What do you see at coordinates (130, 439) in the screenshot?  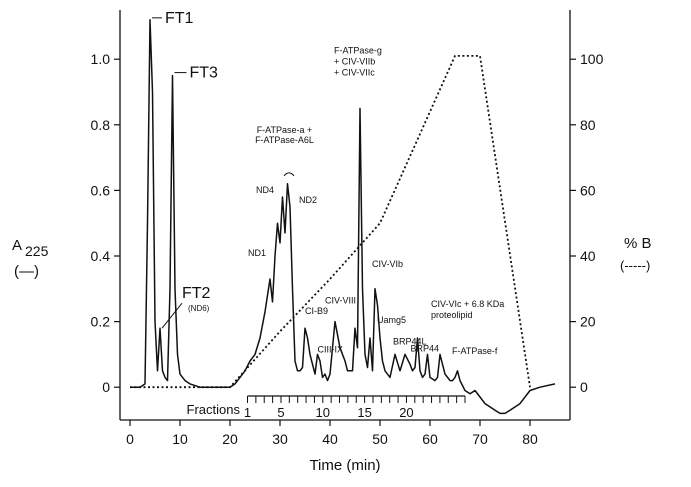 I see `x-tick-label: 0` at bounding box center [130, 439].